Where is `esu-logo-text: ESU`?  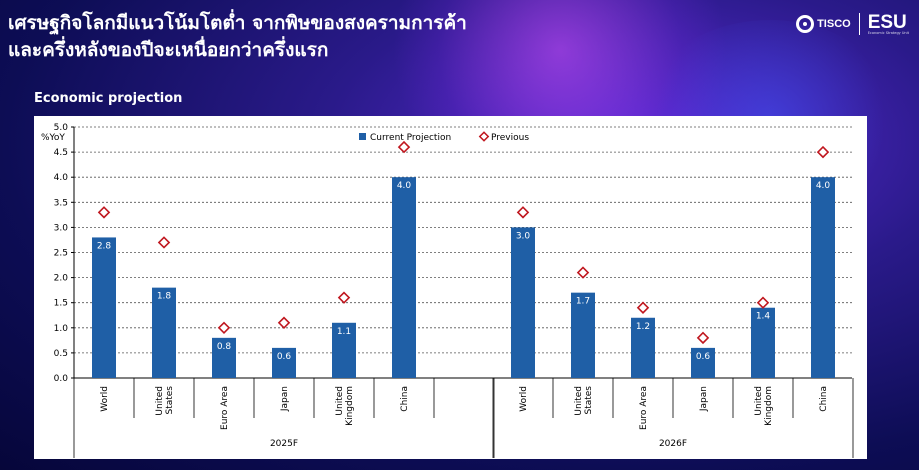 esu-logo-text: ESU is located at coordinates (887, 22).